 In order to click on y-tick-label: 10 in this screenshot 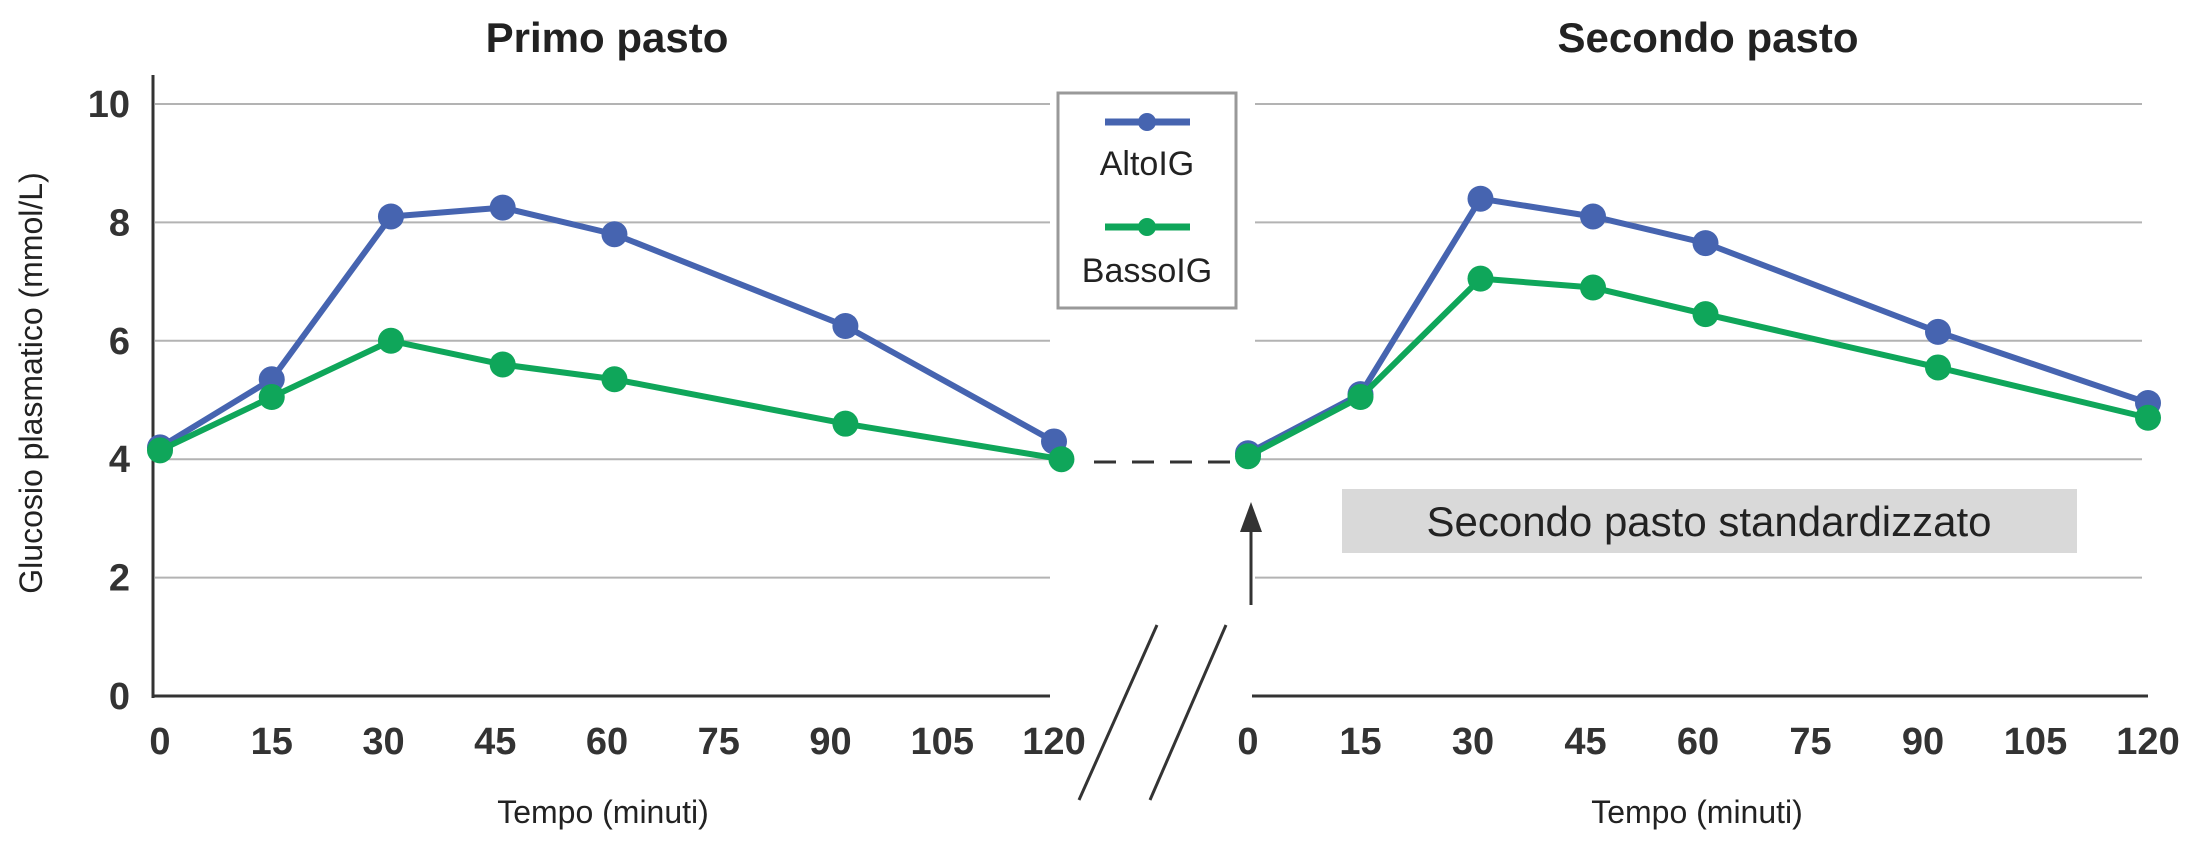, I will do `click(109, 105)`.